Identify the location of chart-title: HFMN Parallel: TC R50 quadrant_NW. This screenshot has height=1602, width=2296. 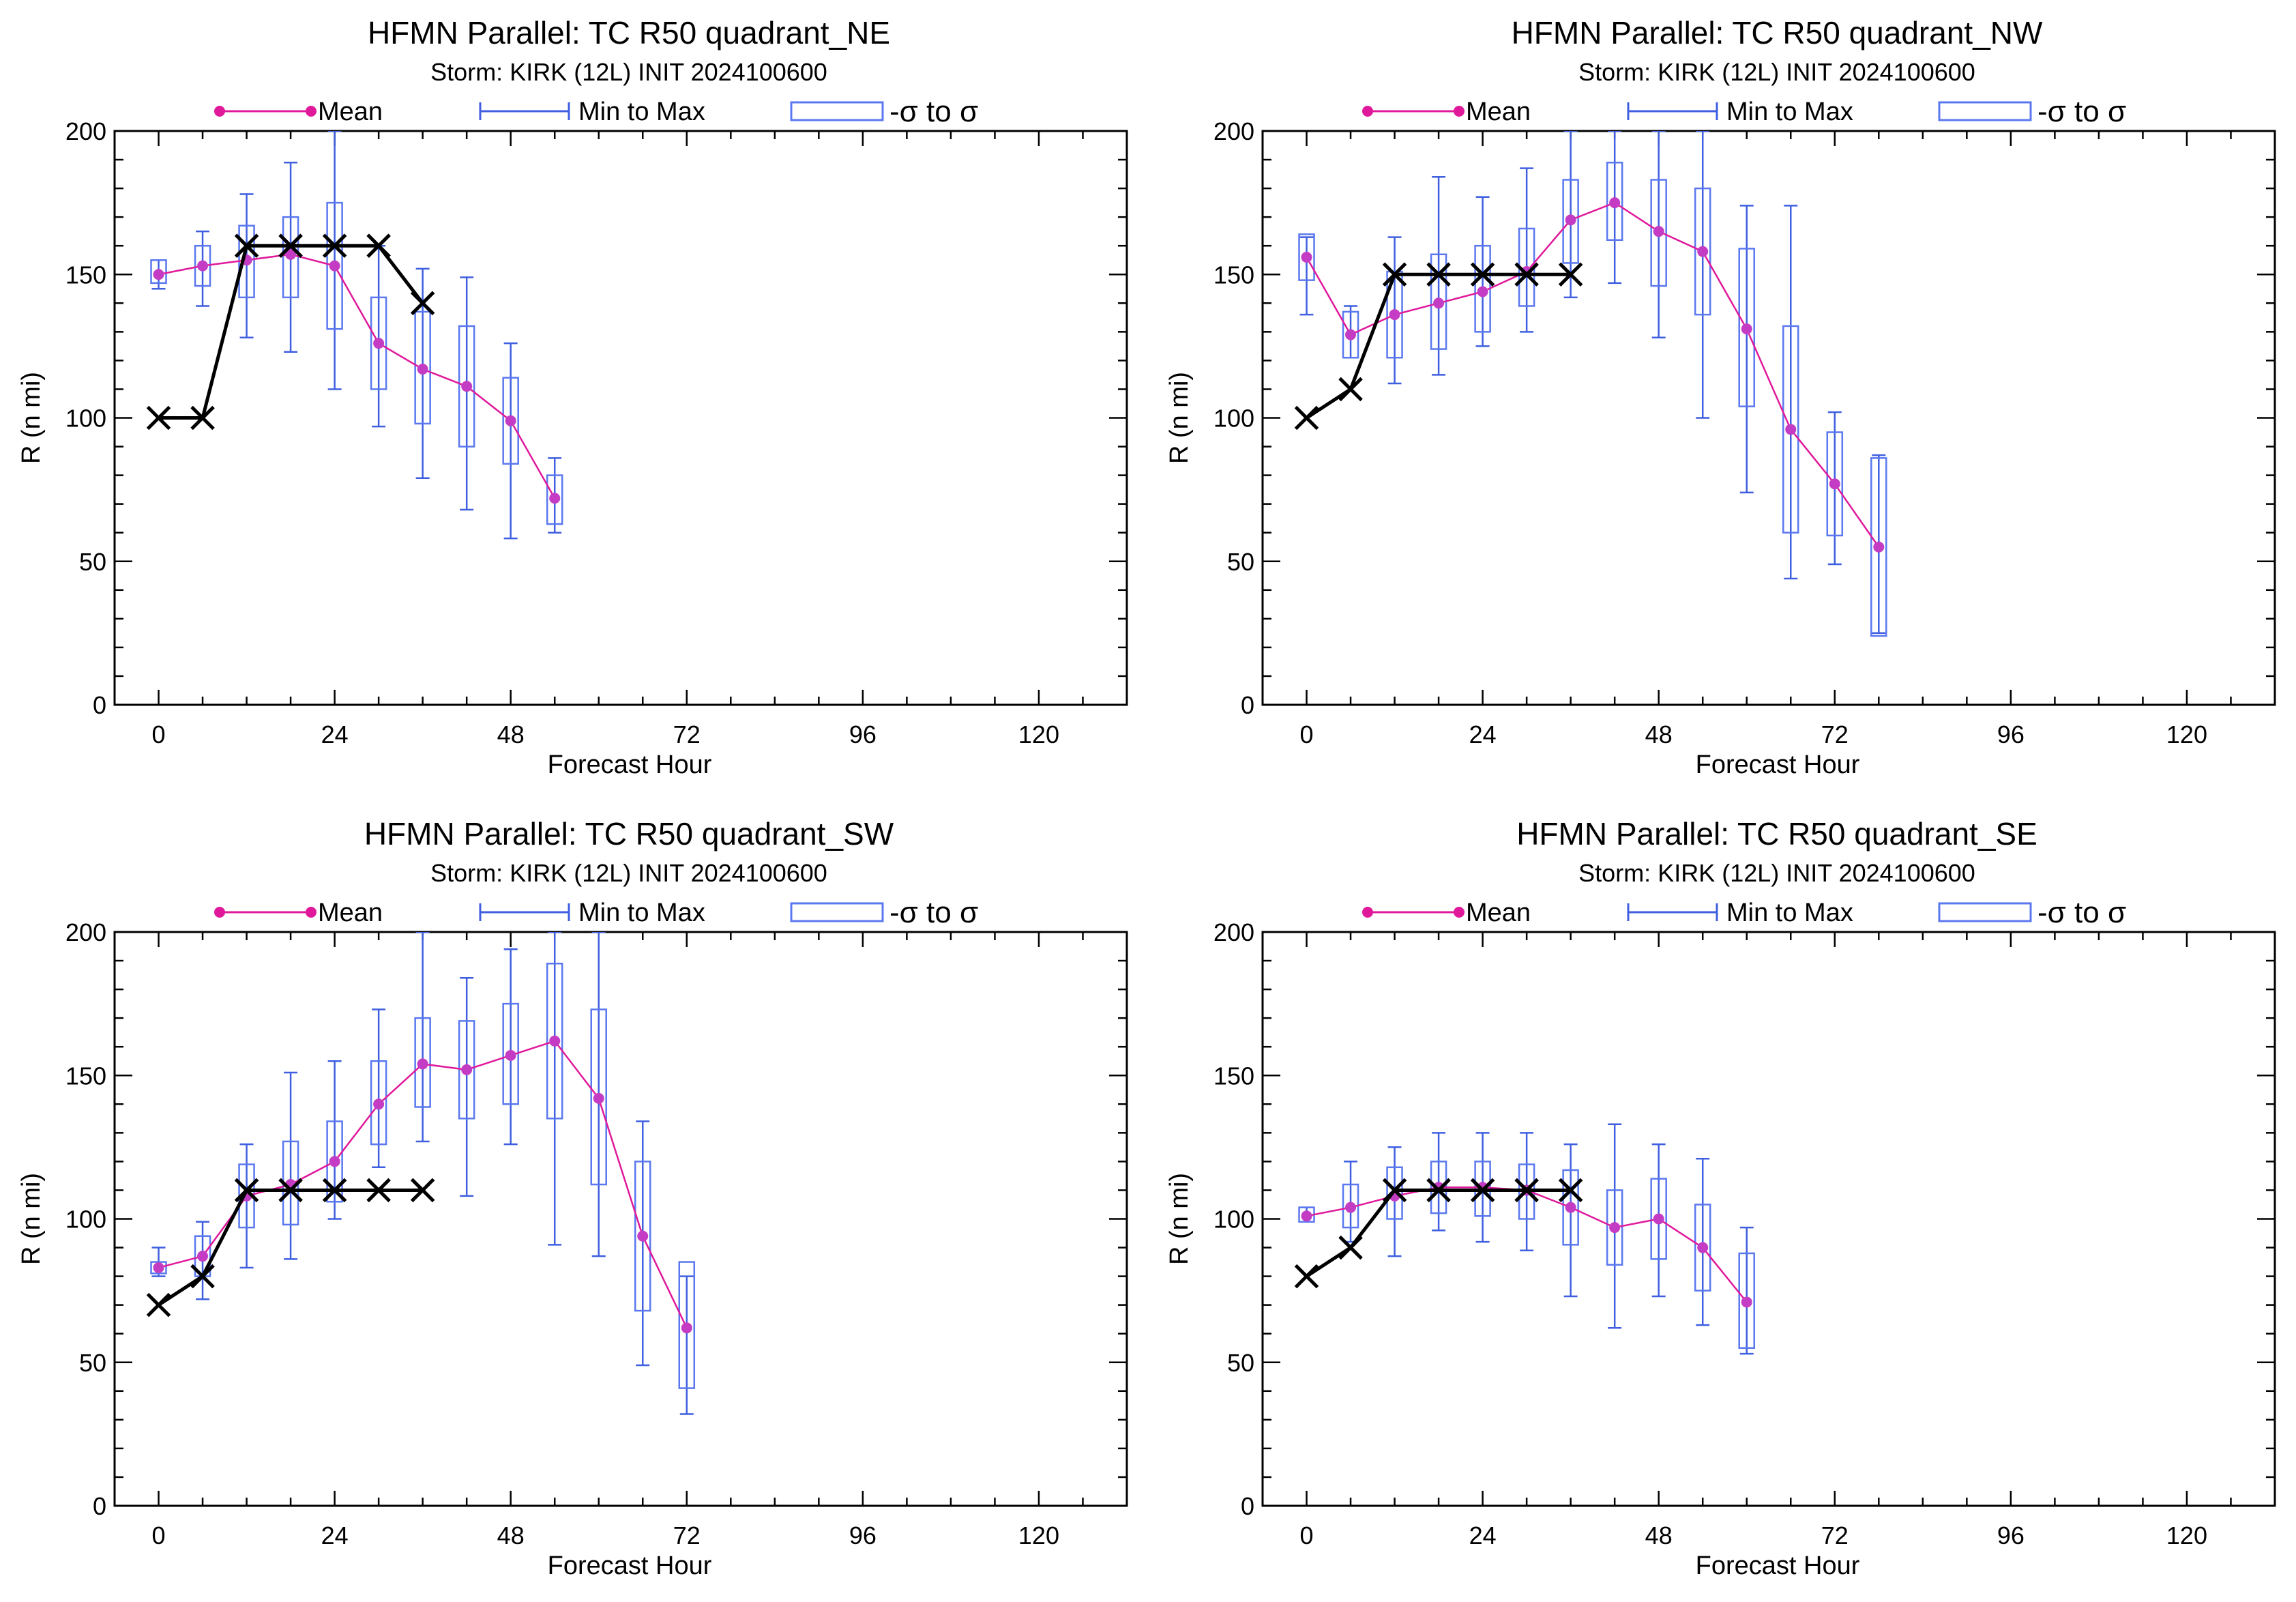
(1778, 33).